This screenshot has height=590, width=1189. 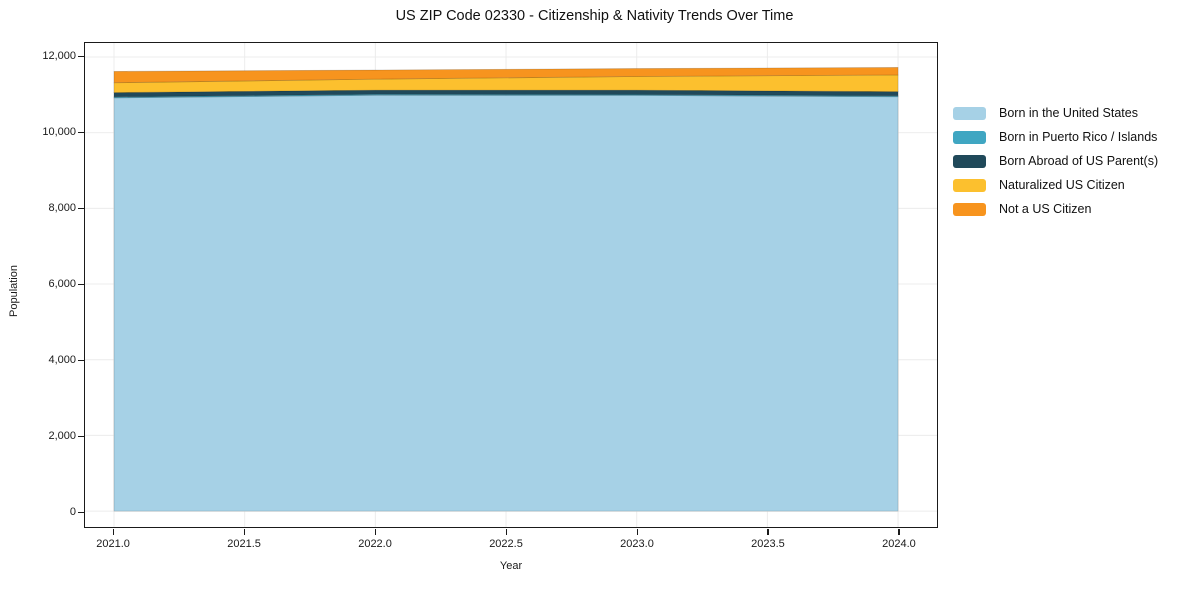 I want to click on legend-label: Not a US Citizen, so click(x=1045, y=209).